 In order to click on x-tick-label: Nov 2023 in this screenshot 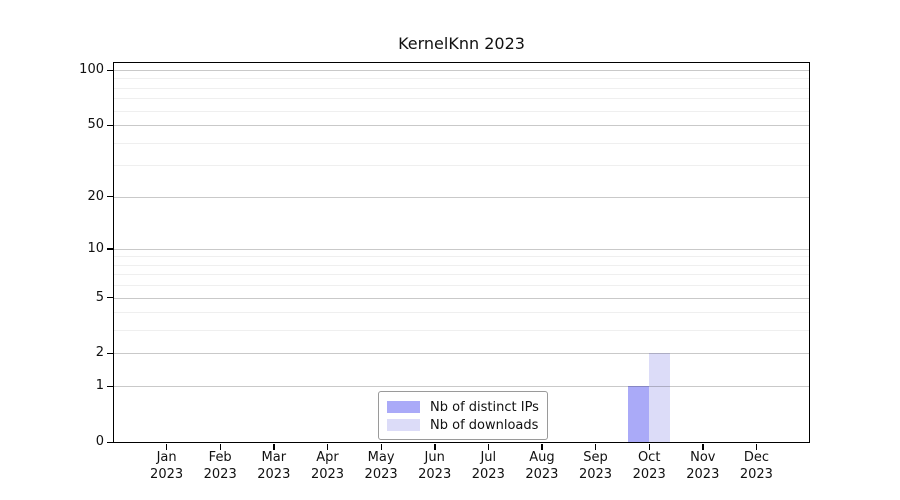, I will do `click(703, 466)`.